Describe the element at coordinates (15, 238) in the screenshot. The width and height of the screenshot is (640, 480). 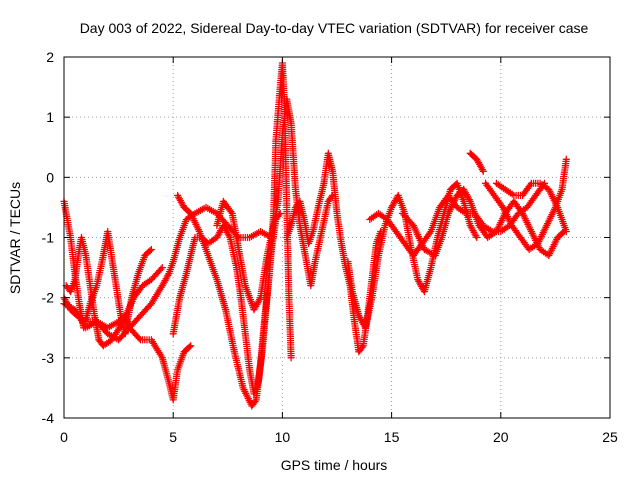
I see `y-axis-label: SDTVAR / TECUs` at that location.